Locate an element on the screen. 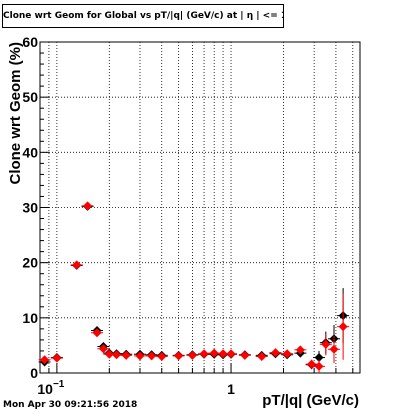 The width and height of the screenshot is (400, 414). y-tick-label: 50 is located at coordinates (30, 97).